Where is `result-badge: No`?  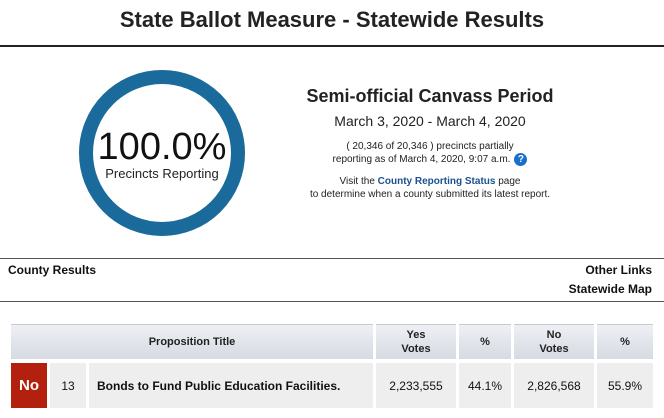 result-badge: No is located at coordinates (29, 383).